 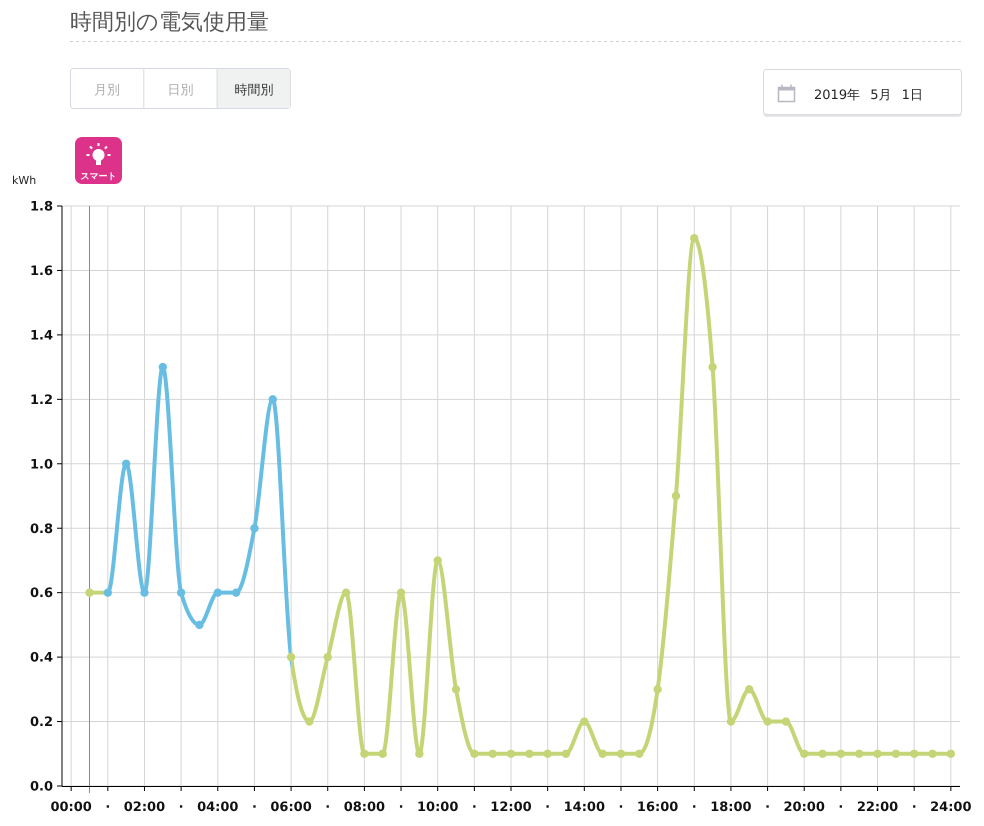 I want to click on y-tick-label: 1.4, so click(x=41, y=336).